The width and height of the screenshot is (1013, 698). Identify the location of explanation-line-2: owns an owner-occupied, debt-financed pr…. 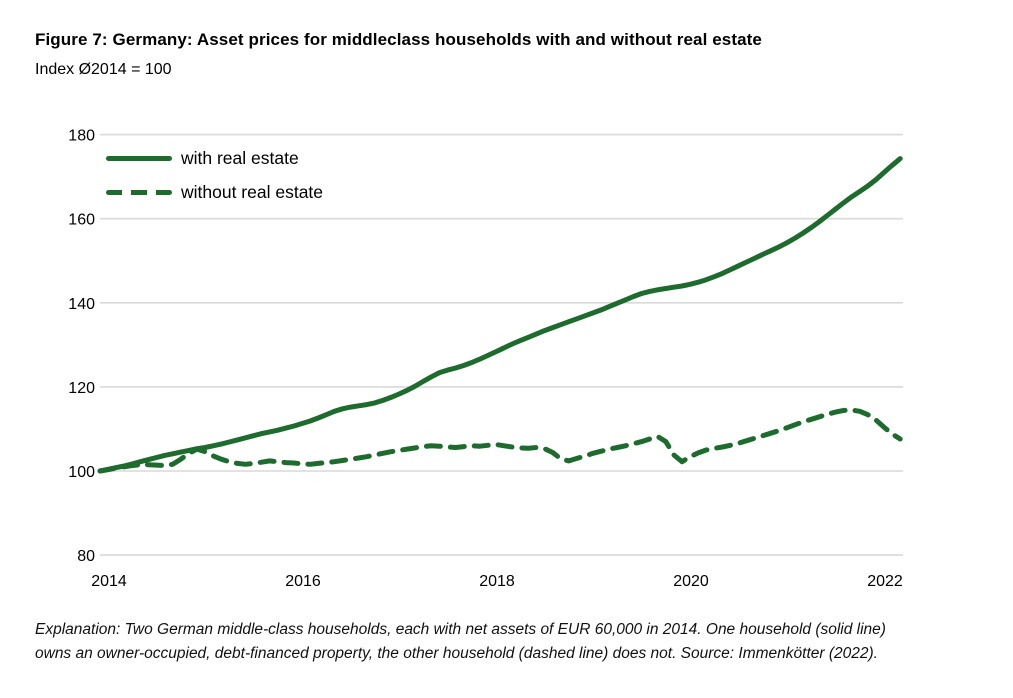
(456, 653).